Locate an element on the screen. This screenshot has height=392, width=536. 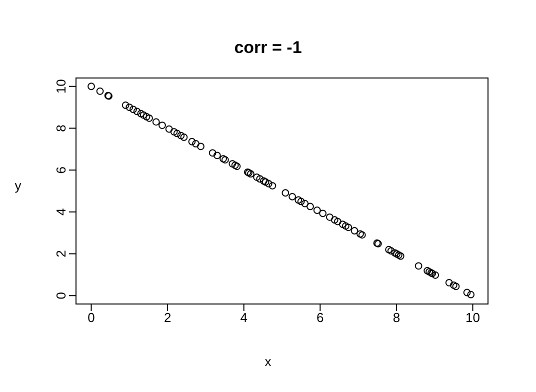
y-tick-label: 6 is located at coordinates (61, 170).